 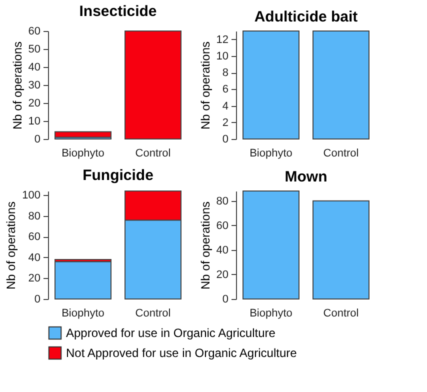 I want to click on chart-title: Mown, so click(x=306, y=177).